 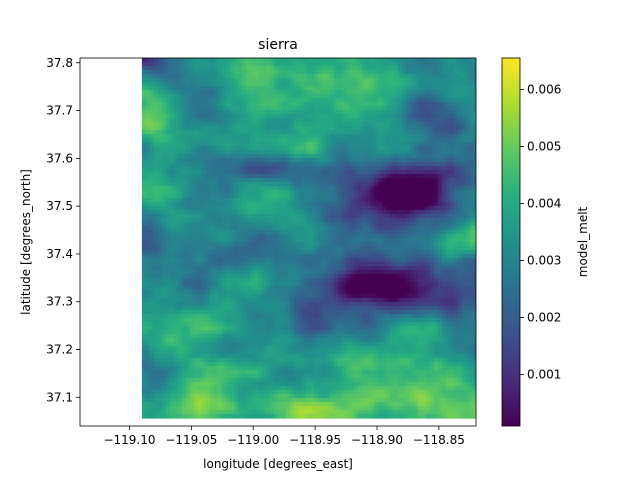 What do you see at coordinates (63, 230) in the screenshot?
I see `y-axis: 37.1 37.2 37.3 37.4 37.5 37.6 37.7 37.8` at bounding box center [63, 230].